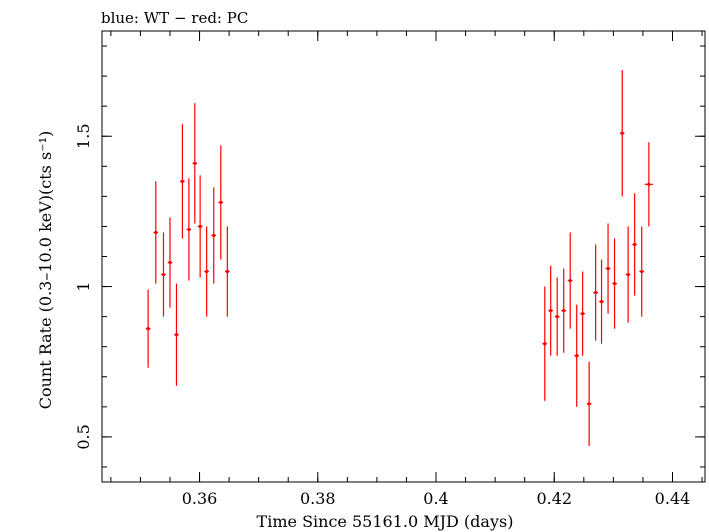 The width and height of the screenshot is (709, 532). Describe the element at coordinates (554, 498) in the screenshot. I see `x-tick-label: 0.42` at that location.